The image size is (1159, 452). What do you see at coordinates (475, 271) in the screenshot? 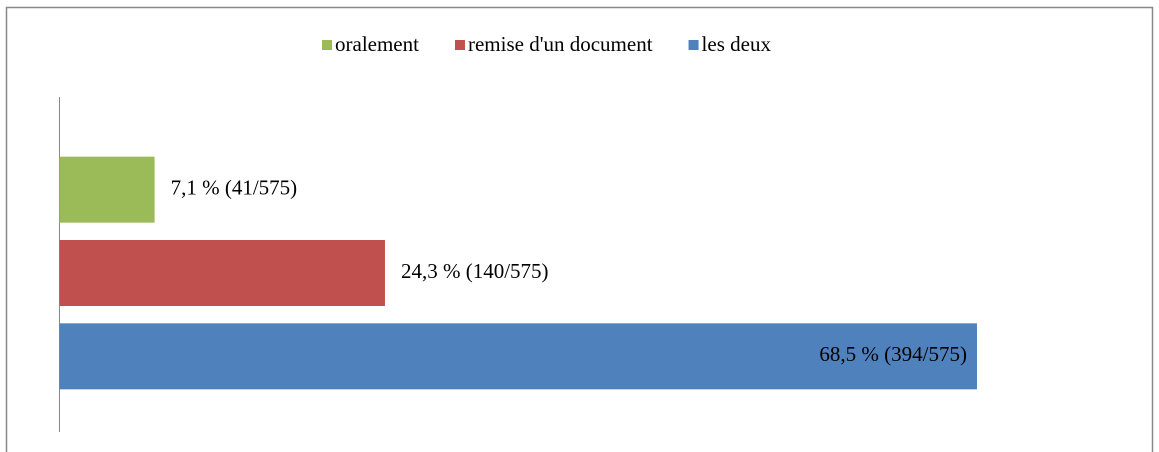
I see `value-label: 24,3 % (140/575)` at bounding box center [475, 271].